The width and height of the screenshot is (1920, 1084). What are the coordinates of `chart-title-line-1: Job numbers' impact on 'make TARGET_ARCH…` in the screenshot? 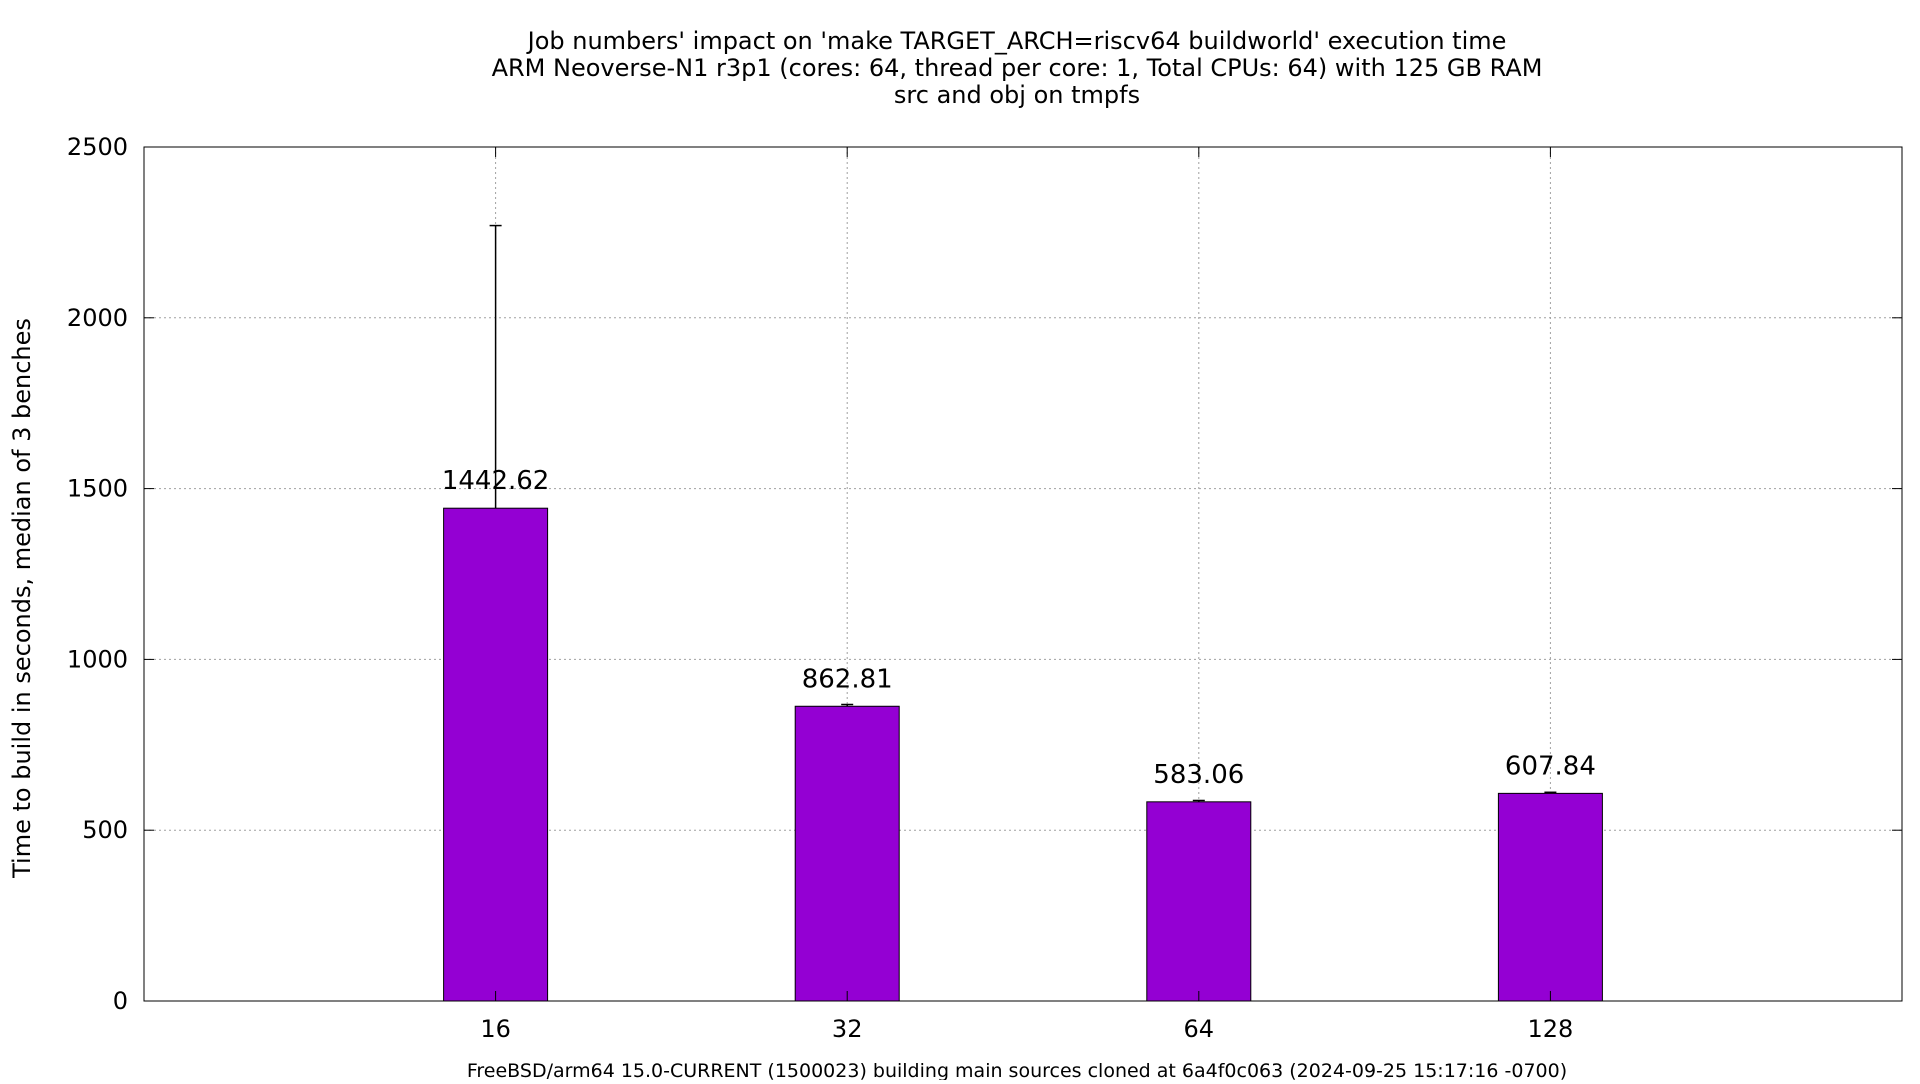 It's located at (1016, 41).